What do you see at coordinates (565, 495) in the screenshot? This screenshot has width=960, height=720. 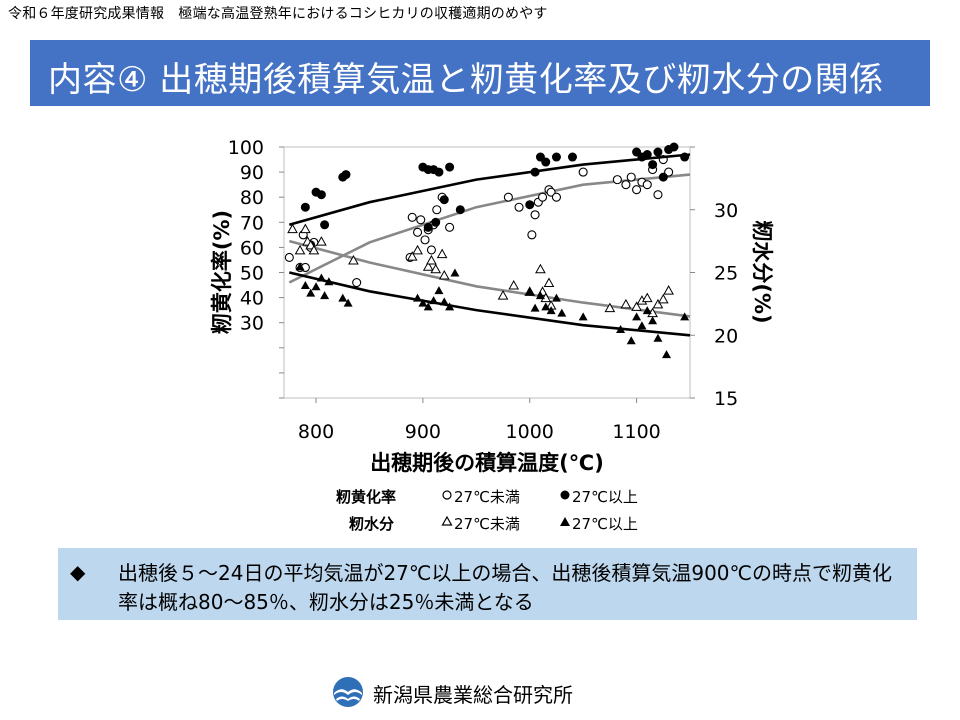 I see `legend-filled-circle-icon` at bounding box center [565, 495].